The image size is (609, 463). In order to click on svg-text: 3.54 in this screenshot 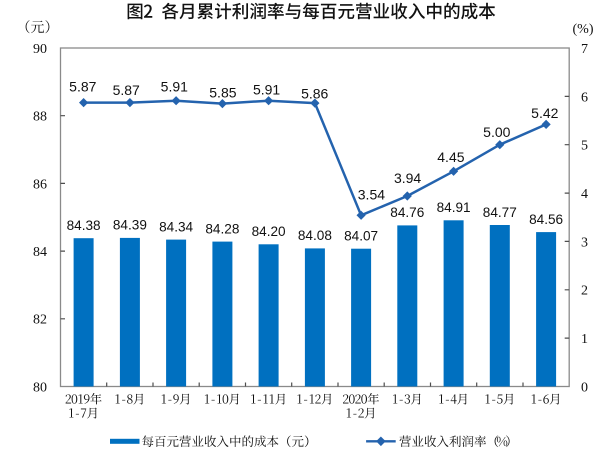, I will do `click(371, 195)`.